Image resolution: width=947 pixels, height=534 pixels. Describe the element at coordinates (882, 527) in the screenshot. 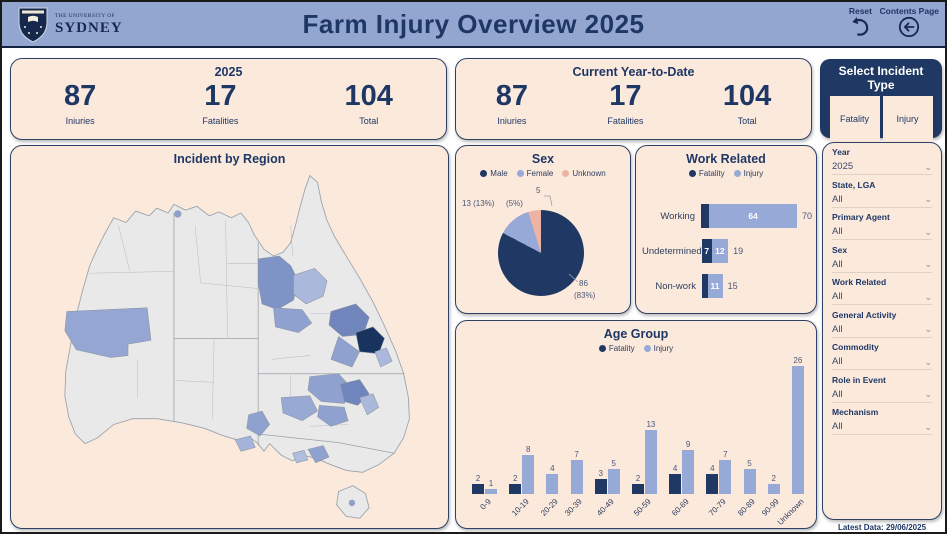

I see `latest-data-label: Latest Data: 29/06/2025` at that location.